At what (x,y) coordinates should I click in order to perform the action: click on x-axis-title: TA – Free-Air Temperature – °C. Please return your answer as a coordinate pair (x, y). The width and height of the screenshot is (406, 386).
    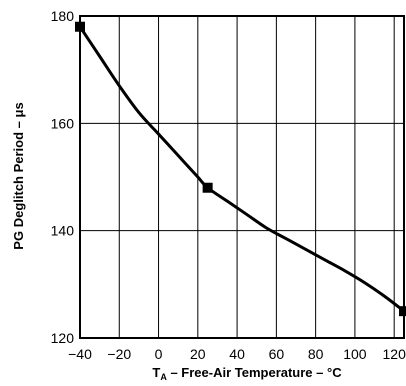
    Looking at the image, I should click on (247, 373).